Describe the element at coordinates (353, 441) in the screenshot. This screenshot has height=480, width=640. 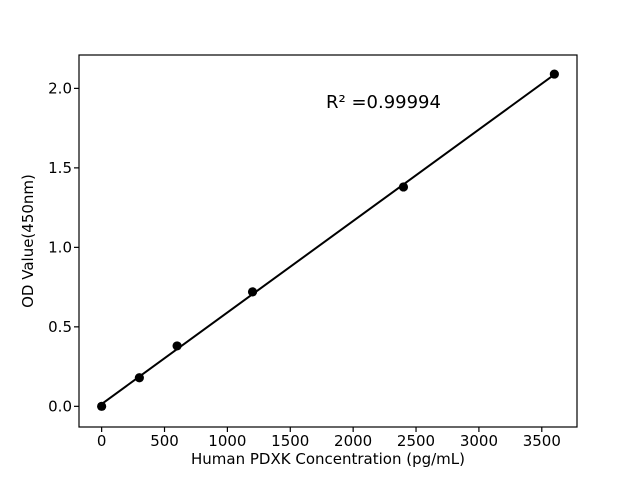
I see `x-tick-label: 2000` at that location.